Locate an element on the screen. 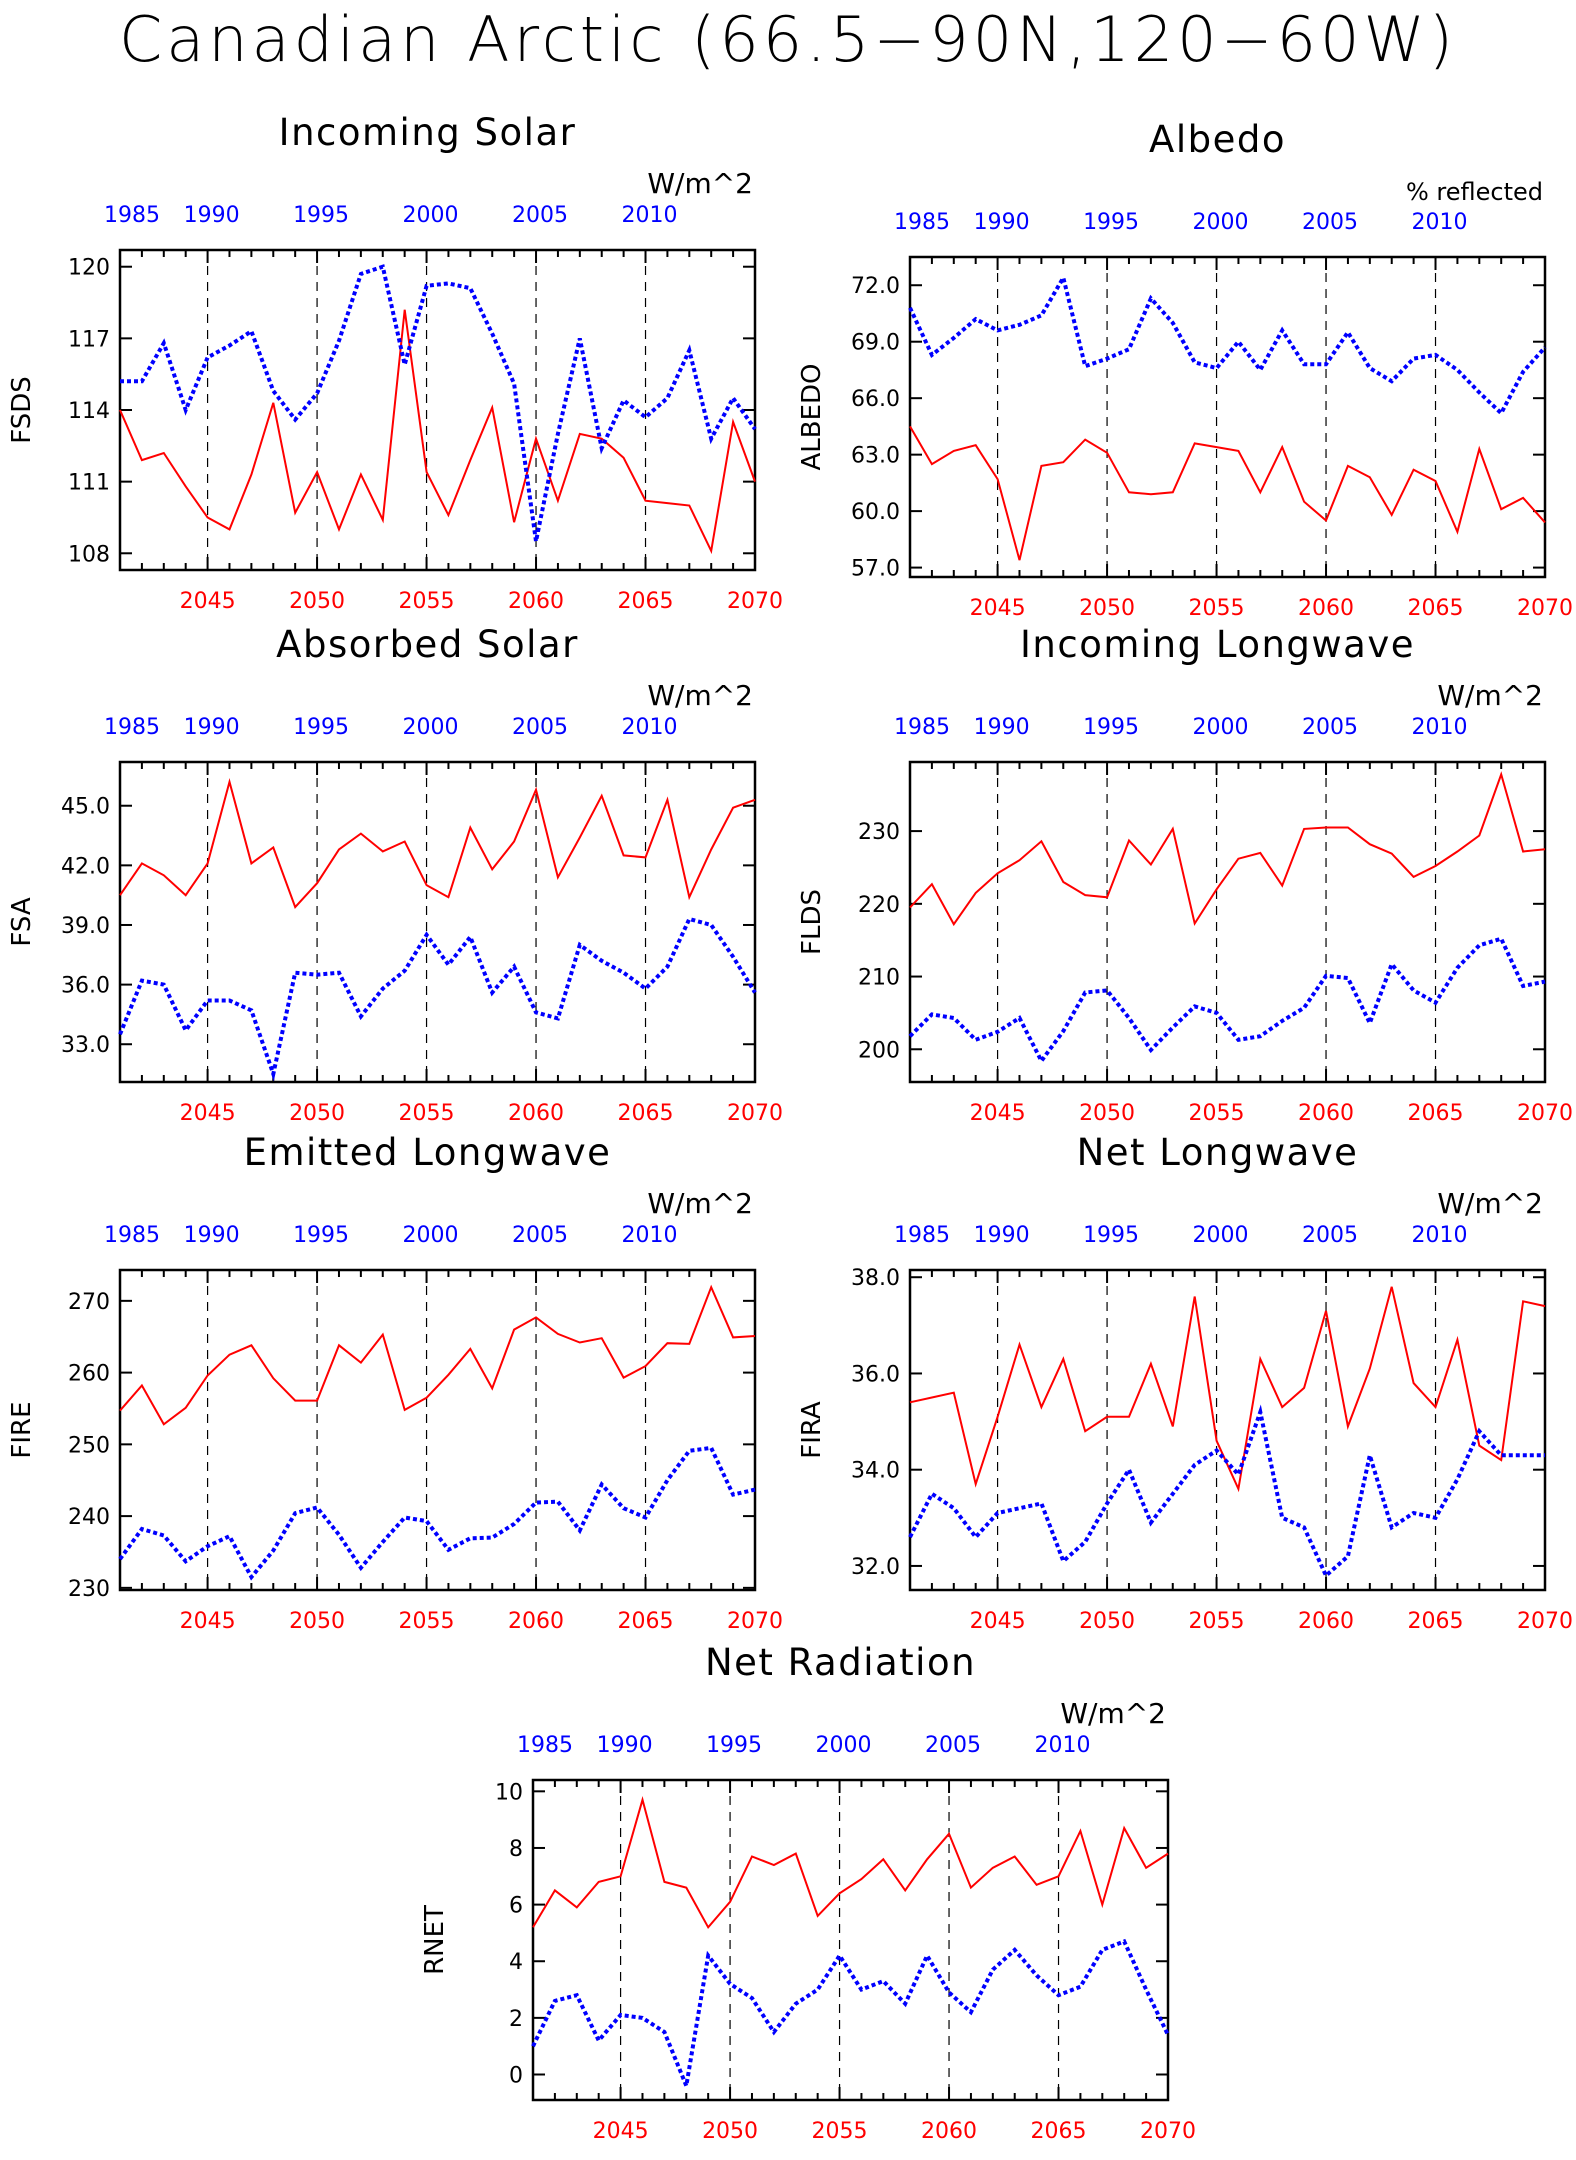 The height and width of the screenshot is (2160, 1576). y-tick-label: 0 is located at coordinates (516, 2076).